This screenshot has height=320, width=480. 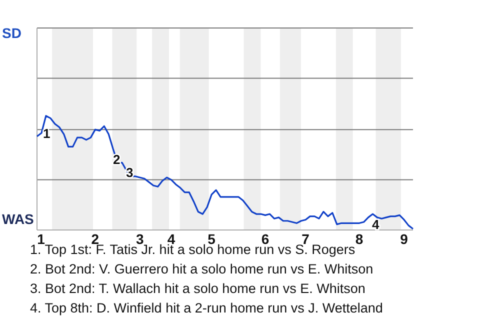 I want to click on x-tick-label: 8, so click(x=359, y=239).